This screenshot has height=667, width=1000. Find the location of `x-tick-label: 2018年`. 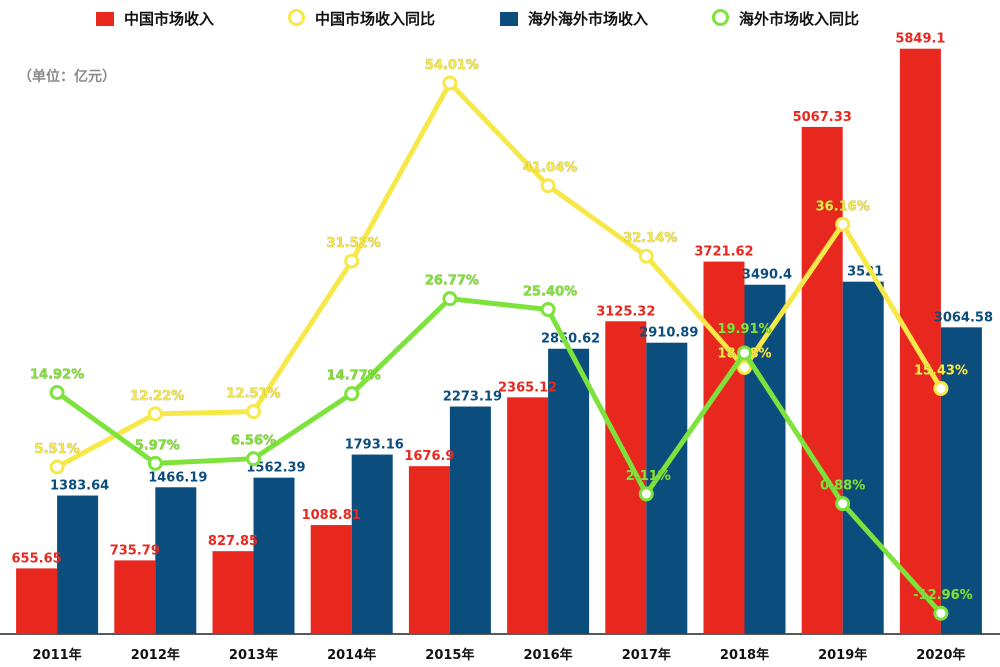

x-tick-label: 2018年 is located at coordinates (744, 655).